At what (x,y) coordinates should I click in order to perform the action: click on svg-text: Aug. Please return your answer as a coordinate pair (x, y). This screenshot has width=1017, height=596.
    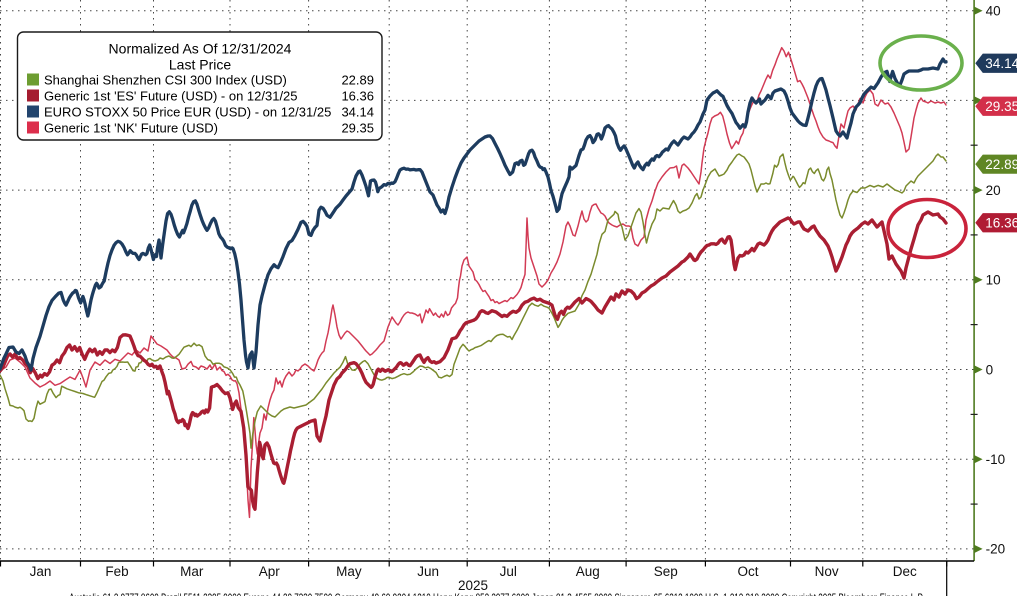
    Looking at the image, I should click on (588, 571).